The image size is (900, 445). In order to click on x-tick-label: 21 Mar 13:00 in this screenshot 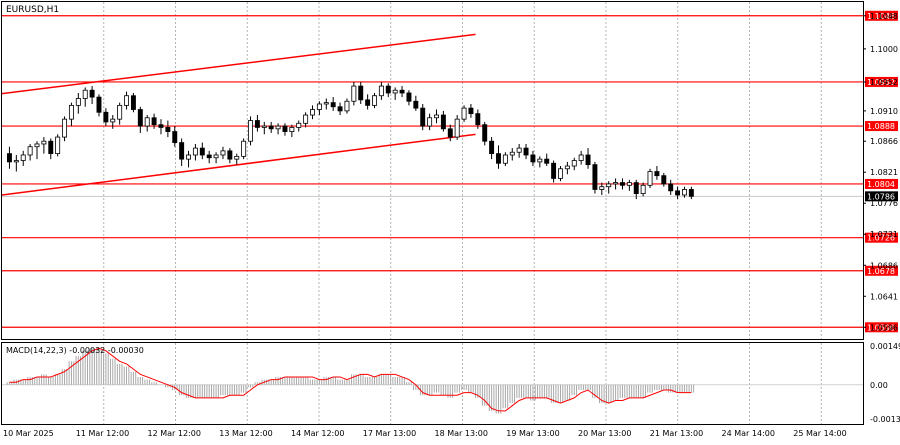, I will do `click(676, 433)`.